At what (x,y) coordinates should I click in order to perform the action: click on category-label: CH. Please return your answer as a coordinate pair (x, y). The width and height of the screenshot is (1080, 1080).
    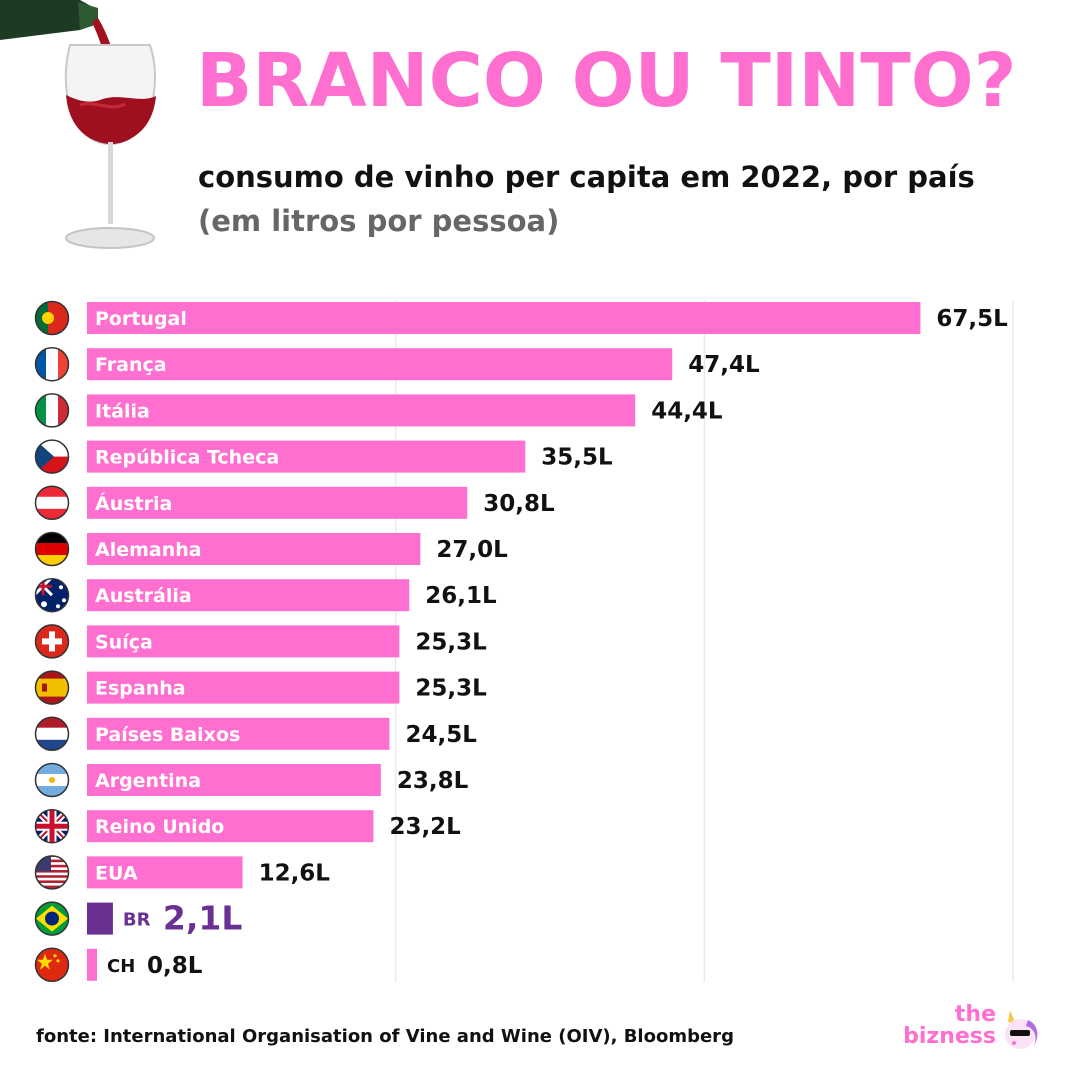
    Looking at the image, I should click on (121, 966).